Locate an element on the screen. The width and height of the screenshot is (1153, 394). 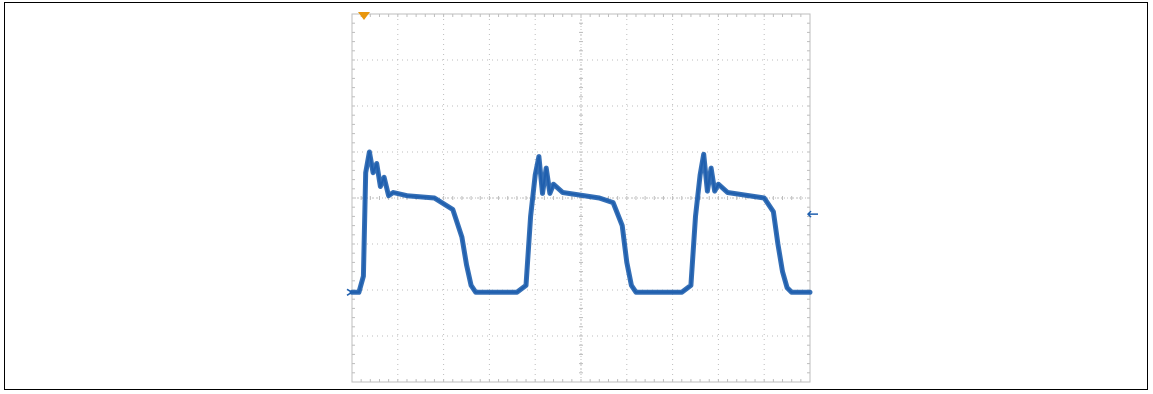
trigger-level-marker is located at coordinates (812, 214).